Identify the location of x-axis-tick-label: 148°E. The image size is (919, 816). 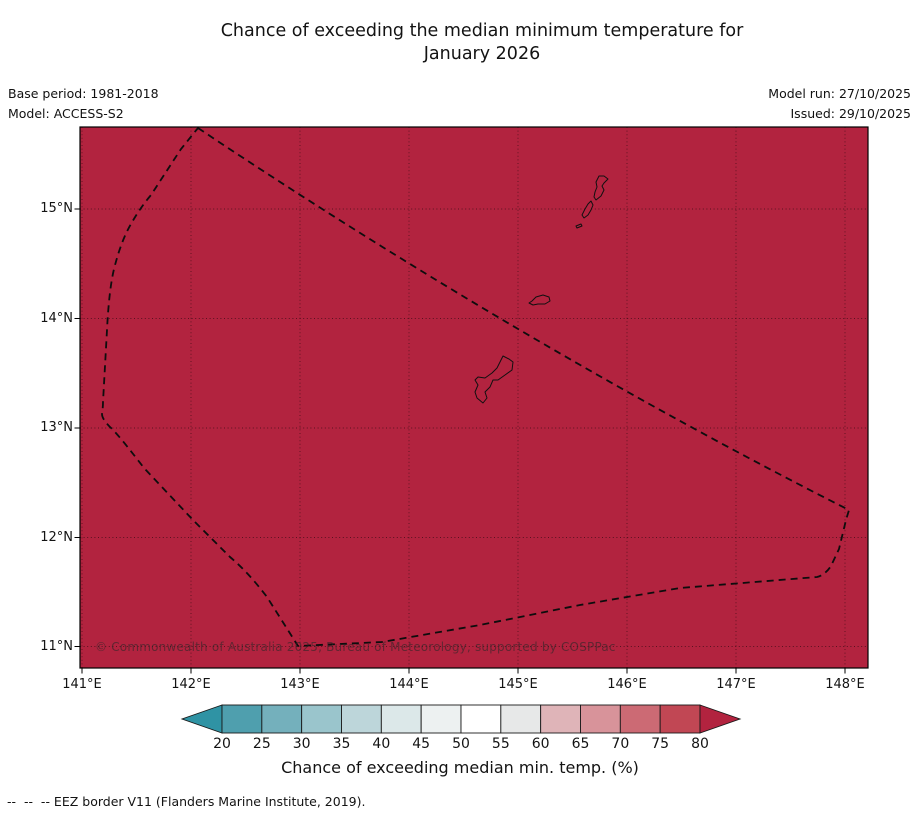
(845, 684).